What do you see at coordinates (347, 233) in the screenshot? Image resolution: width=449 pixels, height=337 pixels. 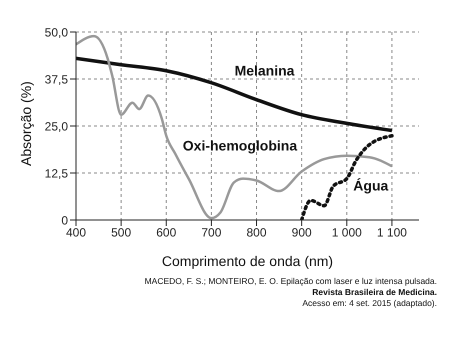 I see `x-tick-label: 1 000` at bounding box center [347, 233].